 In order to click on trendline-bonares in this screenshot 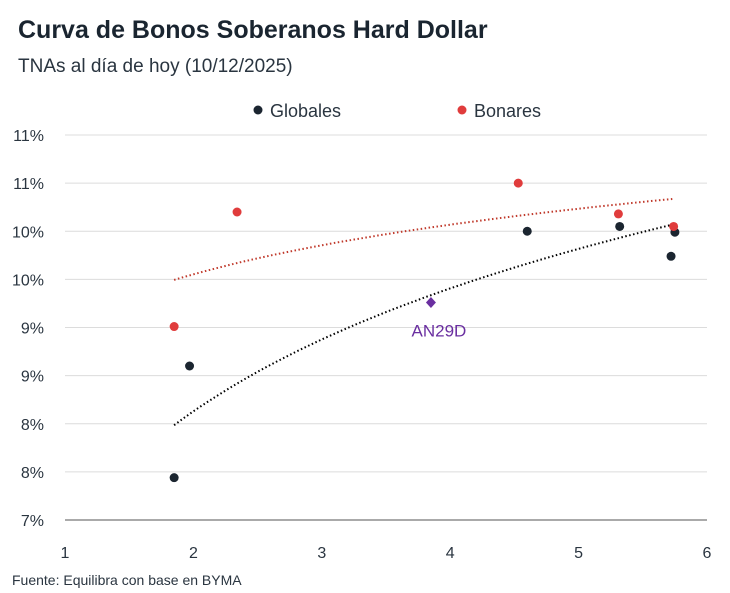, I will do `click(423, 239)`.